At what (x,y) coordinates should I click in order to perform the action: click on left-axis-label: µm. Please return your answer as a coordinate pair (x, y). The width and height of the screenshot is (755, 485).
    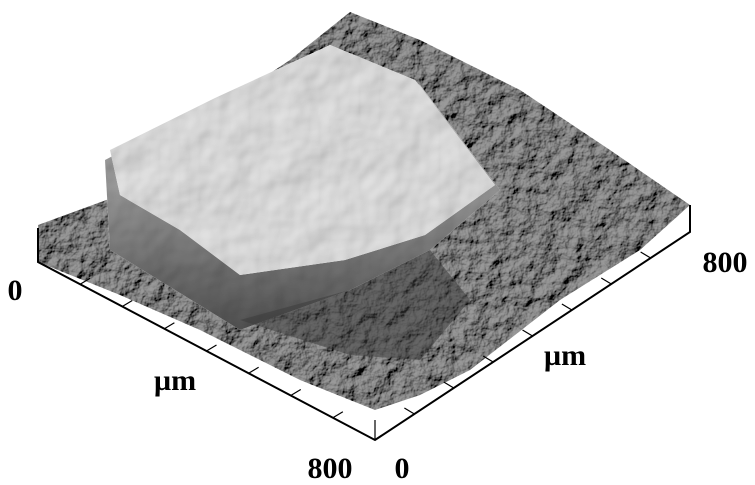
    Looking at the image, I should click on (175, 380).